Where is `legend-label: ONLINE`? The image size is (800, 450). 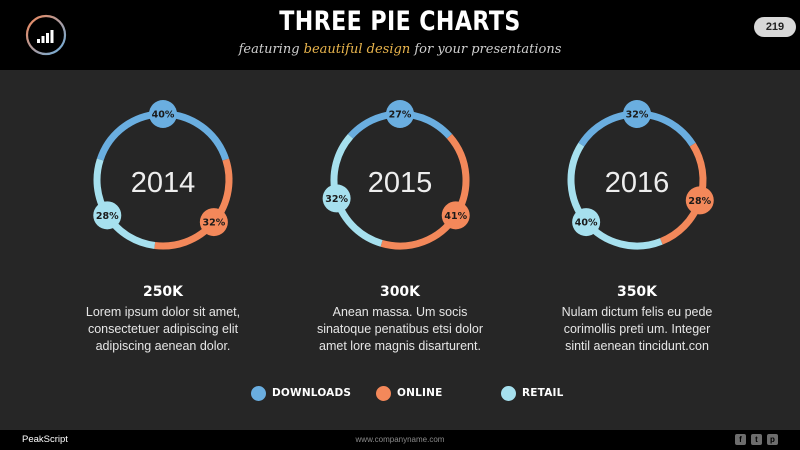
legend-label: ONLINE is located at coordinates (420, 393).